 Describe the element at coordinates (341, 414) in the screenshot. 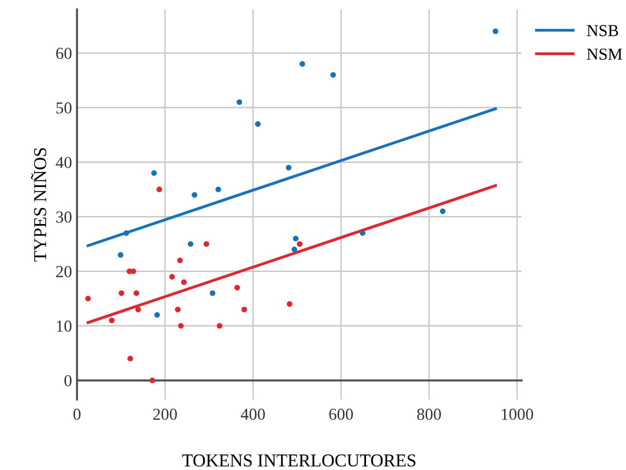

I see `x-tick-label: 600` at that location.